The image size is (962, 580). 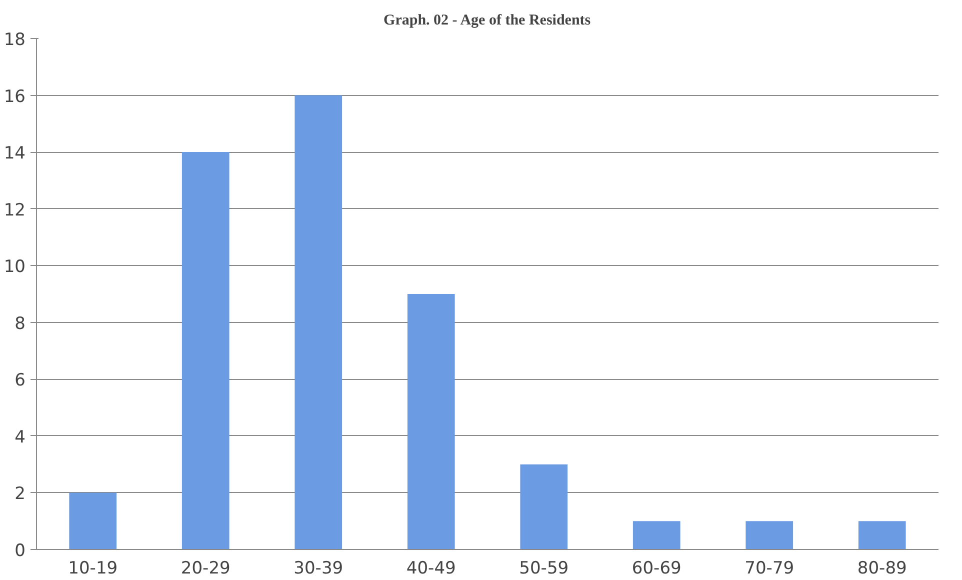 What do you see at coordinates (15, 154) in the screenshot?
I see `y-tick-label: 14` at bounding box center [15, 154].